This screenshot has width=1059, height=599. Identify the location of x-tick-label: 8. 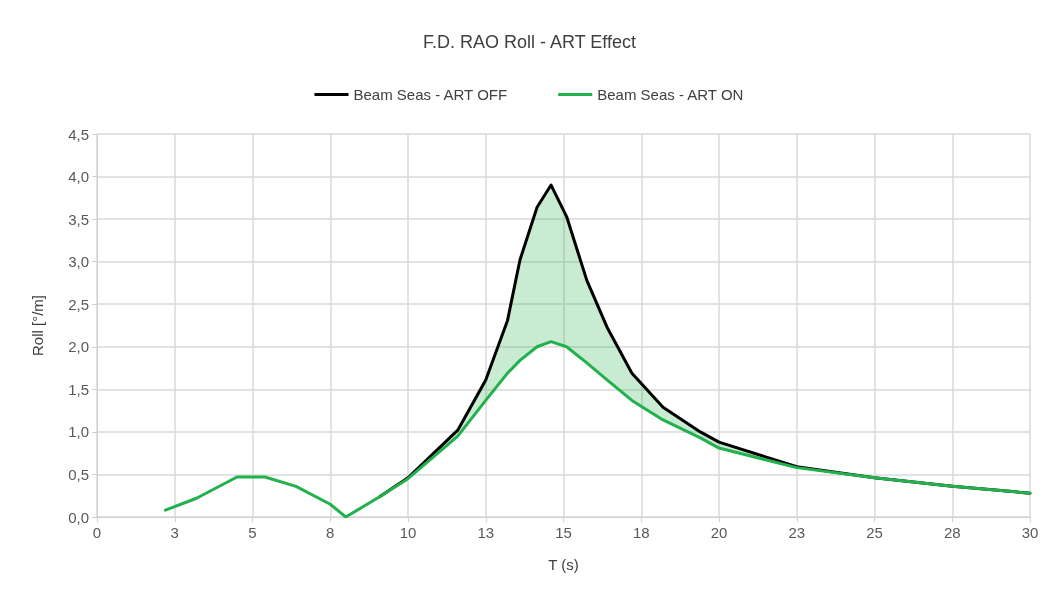
(330, 532).